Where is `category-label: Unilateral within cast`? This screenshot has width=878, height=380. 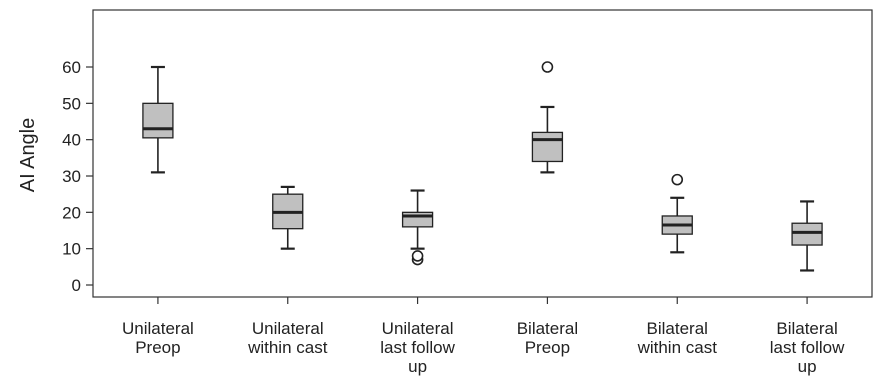
category-label: Unilateral within cast is located at coordinates (287, 338).